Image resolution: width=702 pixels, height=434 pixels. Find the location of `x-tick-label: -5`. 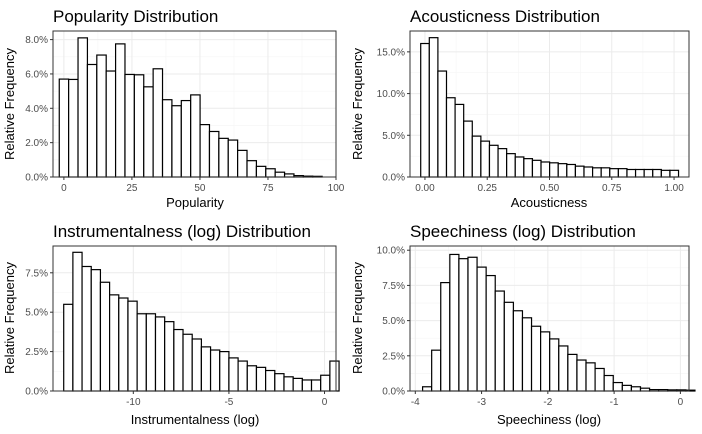

x-tick-label: -5 is located at coordinates (228, 402).